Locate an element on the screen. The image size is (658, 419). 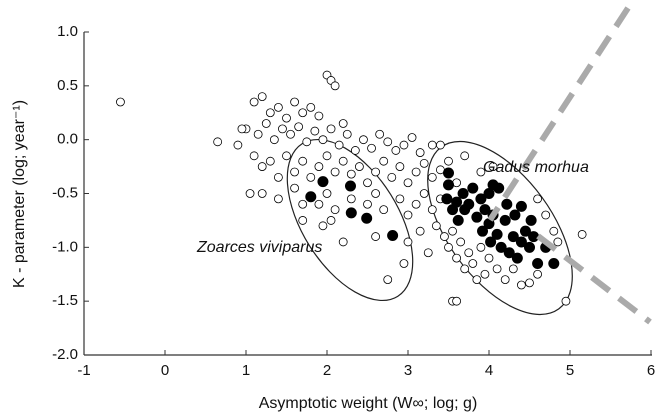
y-tick-label: 0.5 is located at coordinates (67, 85).